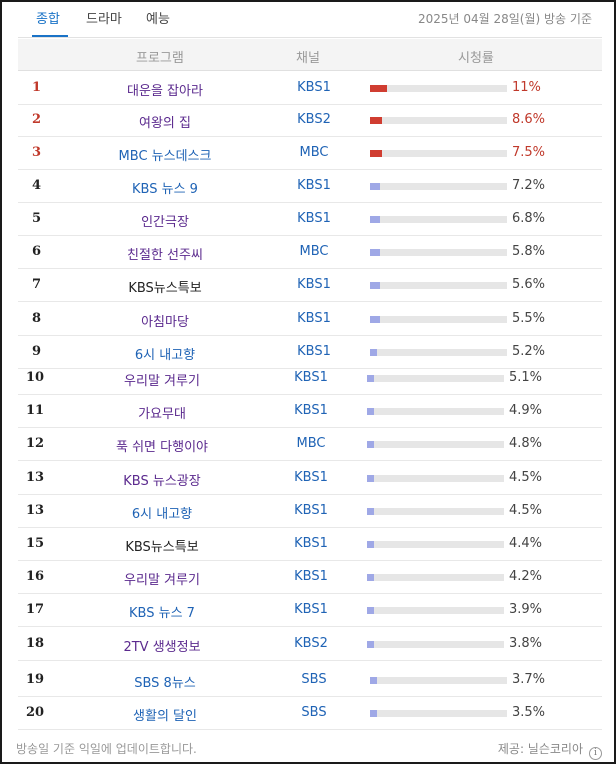 Image resolution: width=616 pixels, height=764 pixels. I want to click on rating-value: 5.2%, so click(529, 351).